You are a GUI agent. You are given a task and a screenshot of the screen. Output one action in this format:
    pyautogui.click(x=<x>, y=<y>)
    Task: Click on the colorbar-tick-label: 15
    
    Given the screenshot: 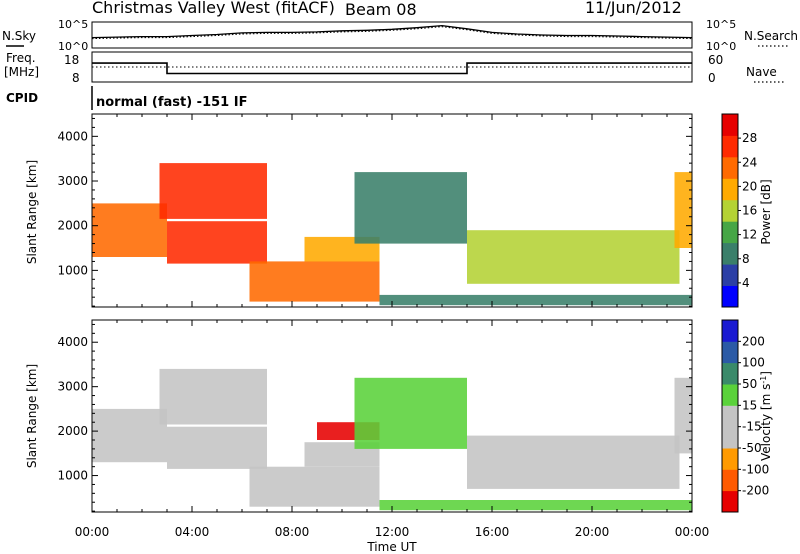 What is the action you would take?
    pyautogui.click(x=749, y=405)
    